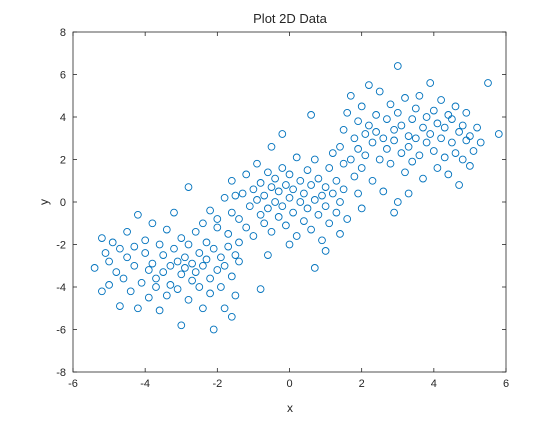 The width and height of the screenshot is (560, 425). What do you see at coordinates (290, 408) in the screenshot?
I see `x-axis-label: x` at bounding box center [290, 408].